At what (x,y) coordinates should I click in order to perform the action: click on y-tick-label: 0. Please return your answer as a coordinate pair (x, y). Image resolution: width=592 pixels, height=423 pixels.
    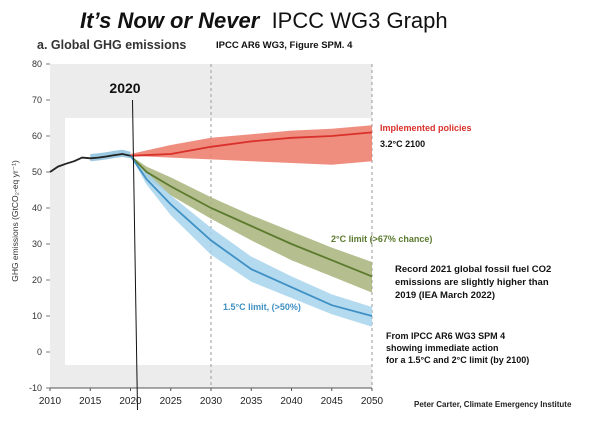
    Looking at the image, I should click on (39, 352).